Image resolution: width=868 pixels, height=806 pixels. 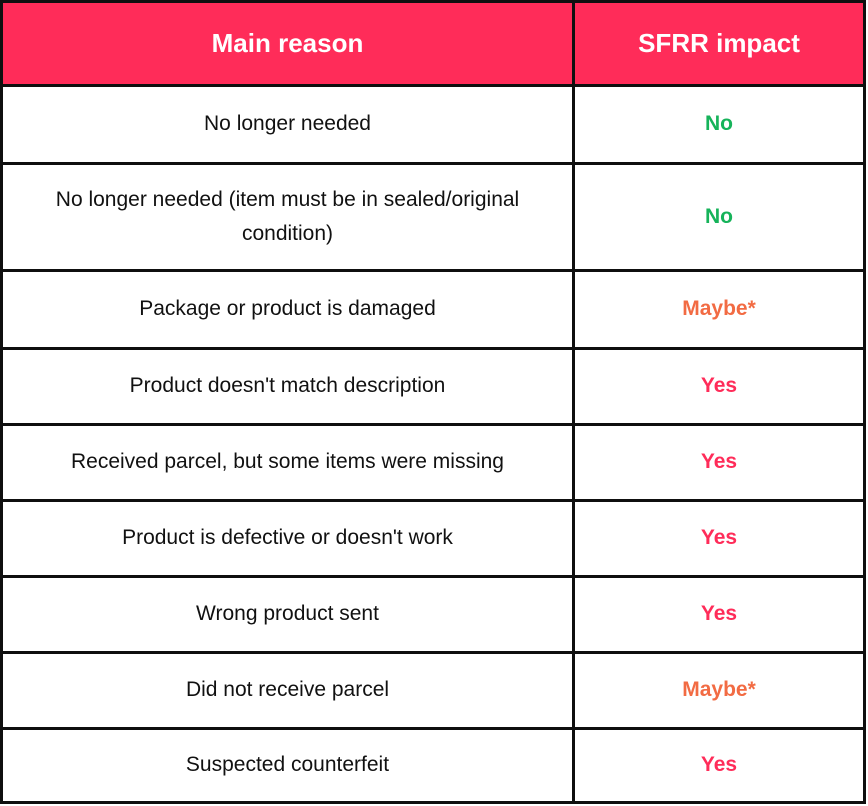 What do you see at coordinates (289, 126) in the screenshot?
I see `reason-cell: No longer needed` at bounding box center [289, 126].